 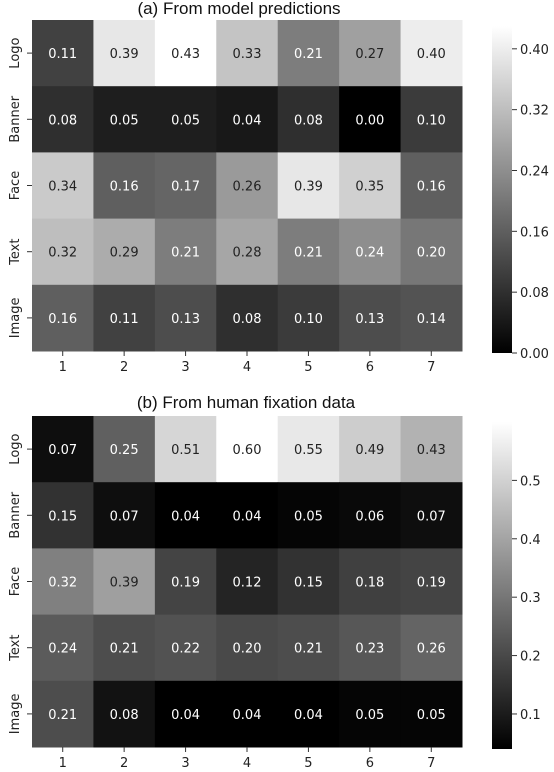 What do you see at coordinates (124, 763) in the screenshot?
I see `x-tick-label: 2` at bounding box center [124, 763].